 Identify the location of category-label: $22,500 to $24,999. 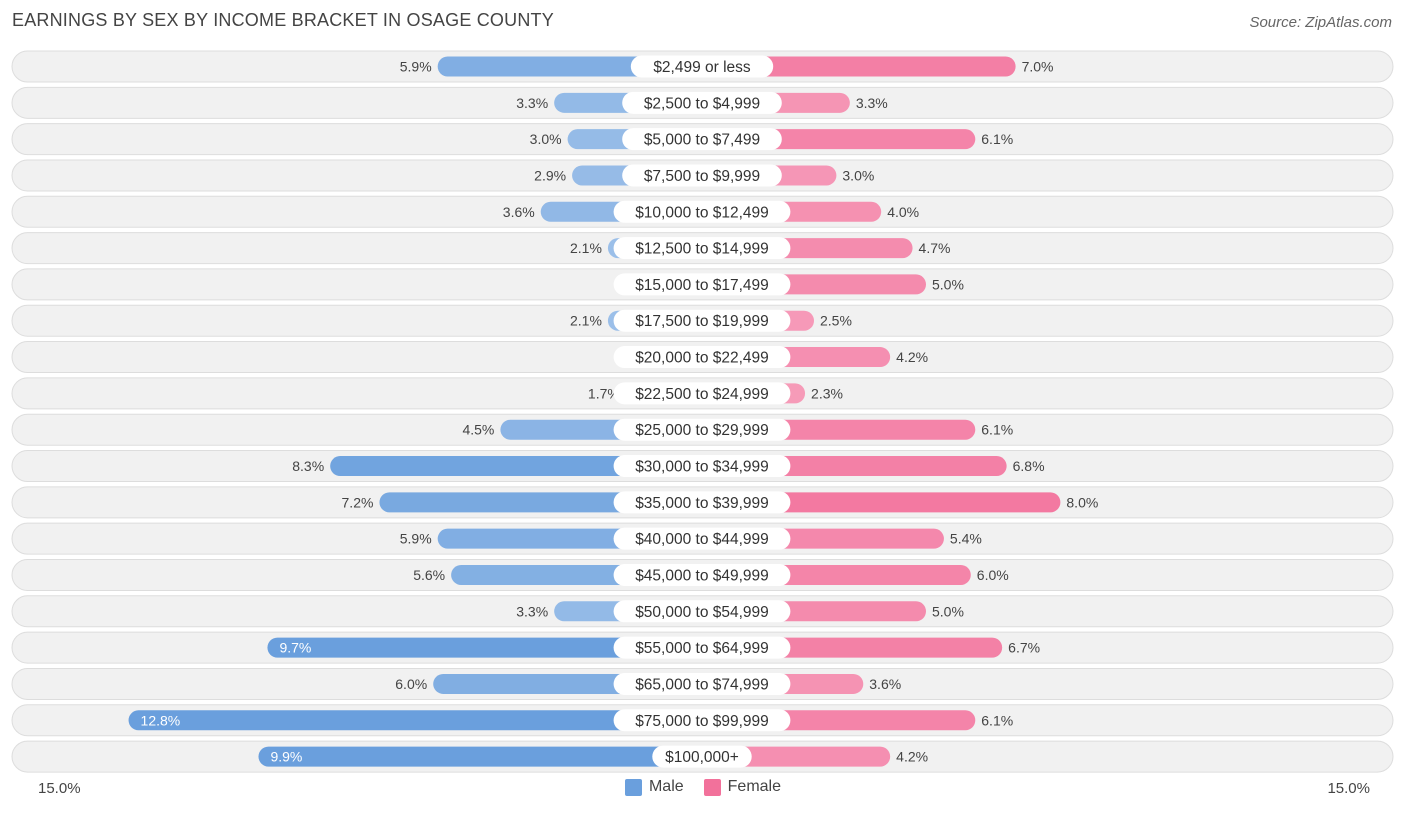
(702, 394).